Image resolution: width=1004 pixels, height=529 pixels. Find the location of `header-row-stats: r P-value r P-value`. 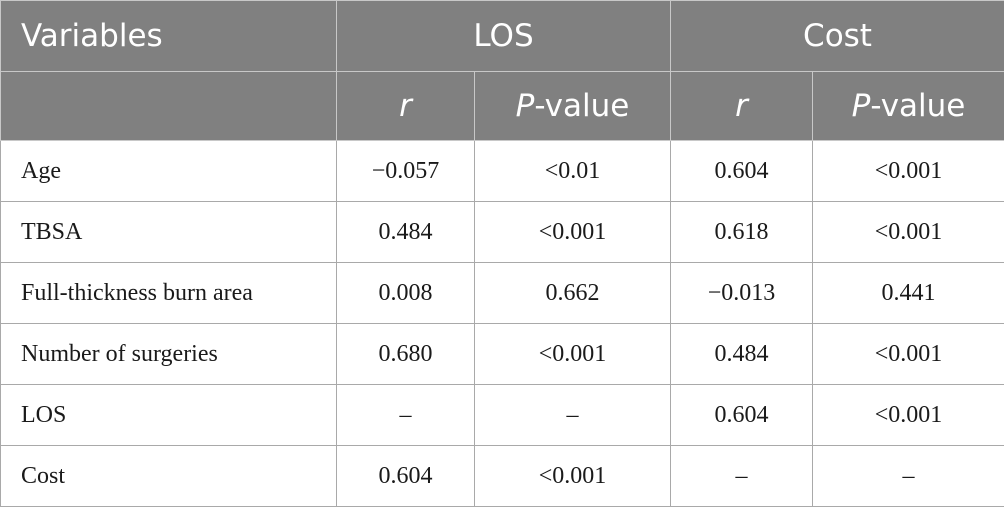

header-row-stats: r P-value r P-value is located at coordinates (502, 106).